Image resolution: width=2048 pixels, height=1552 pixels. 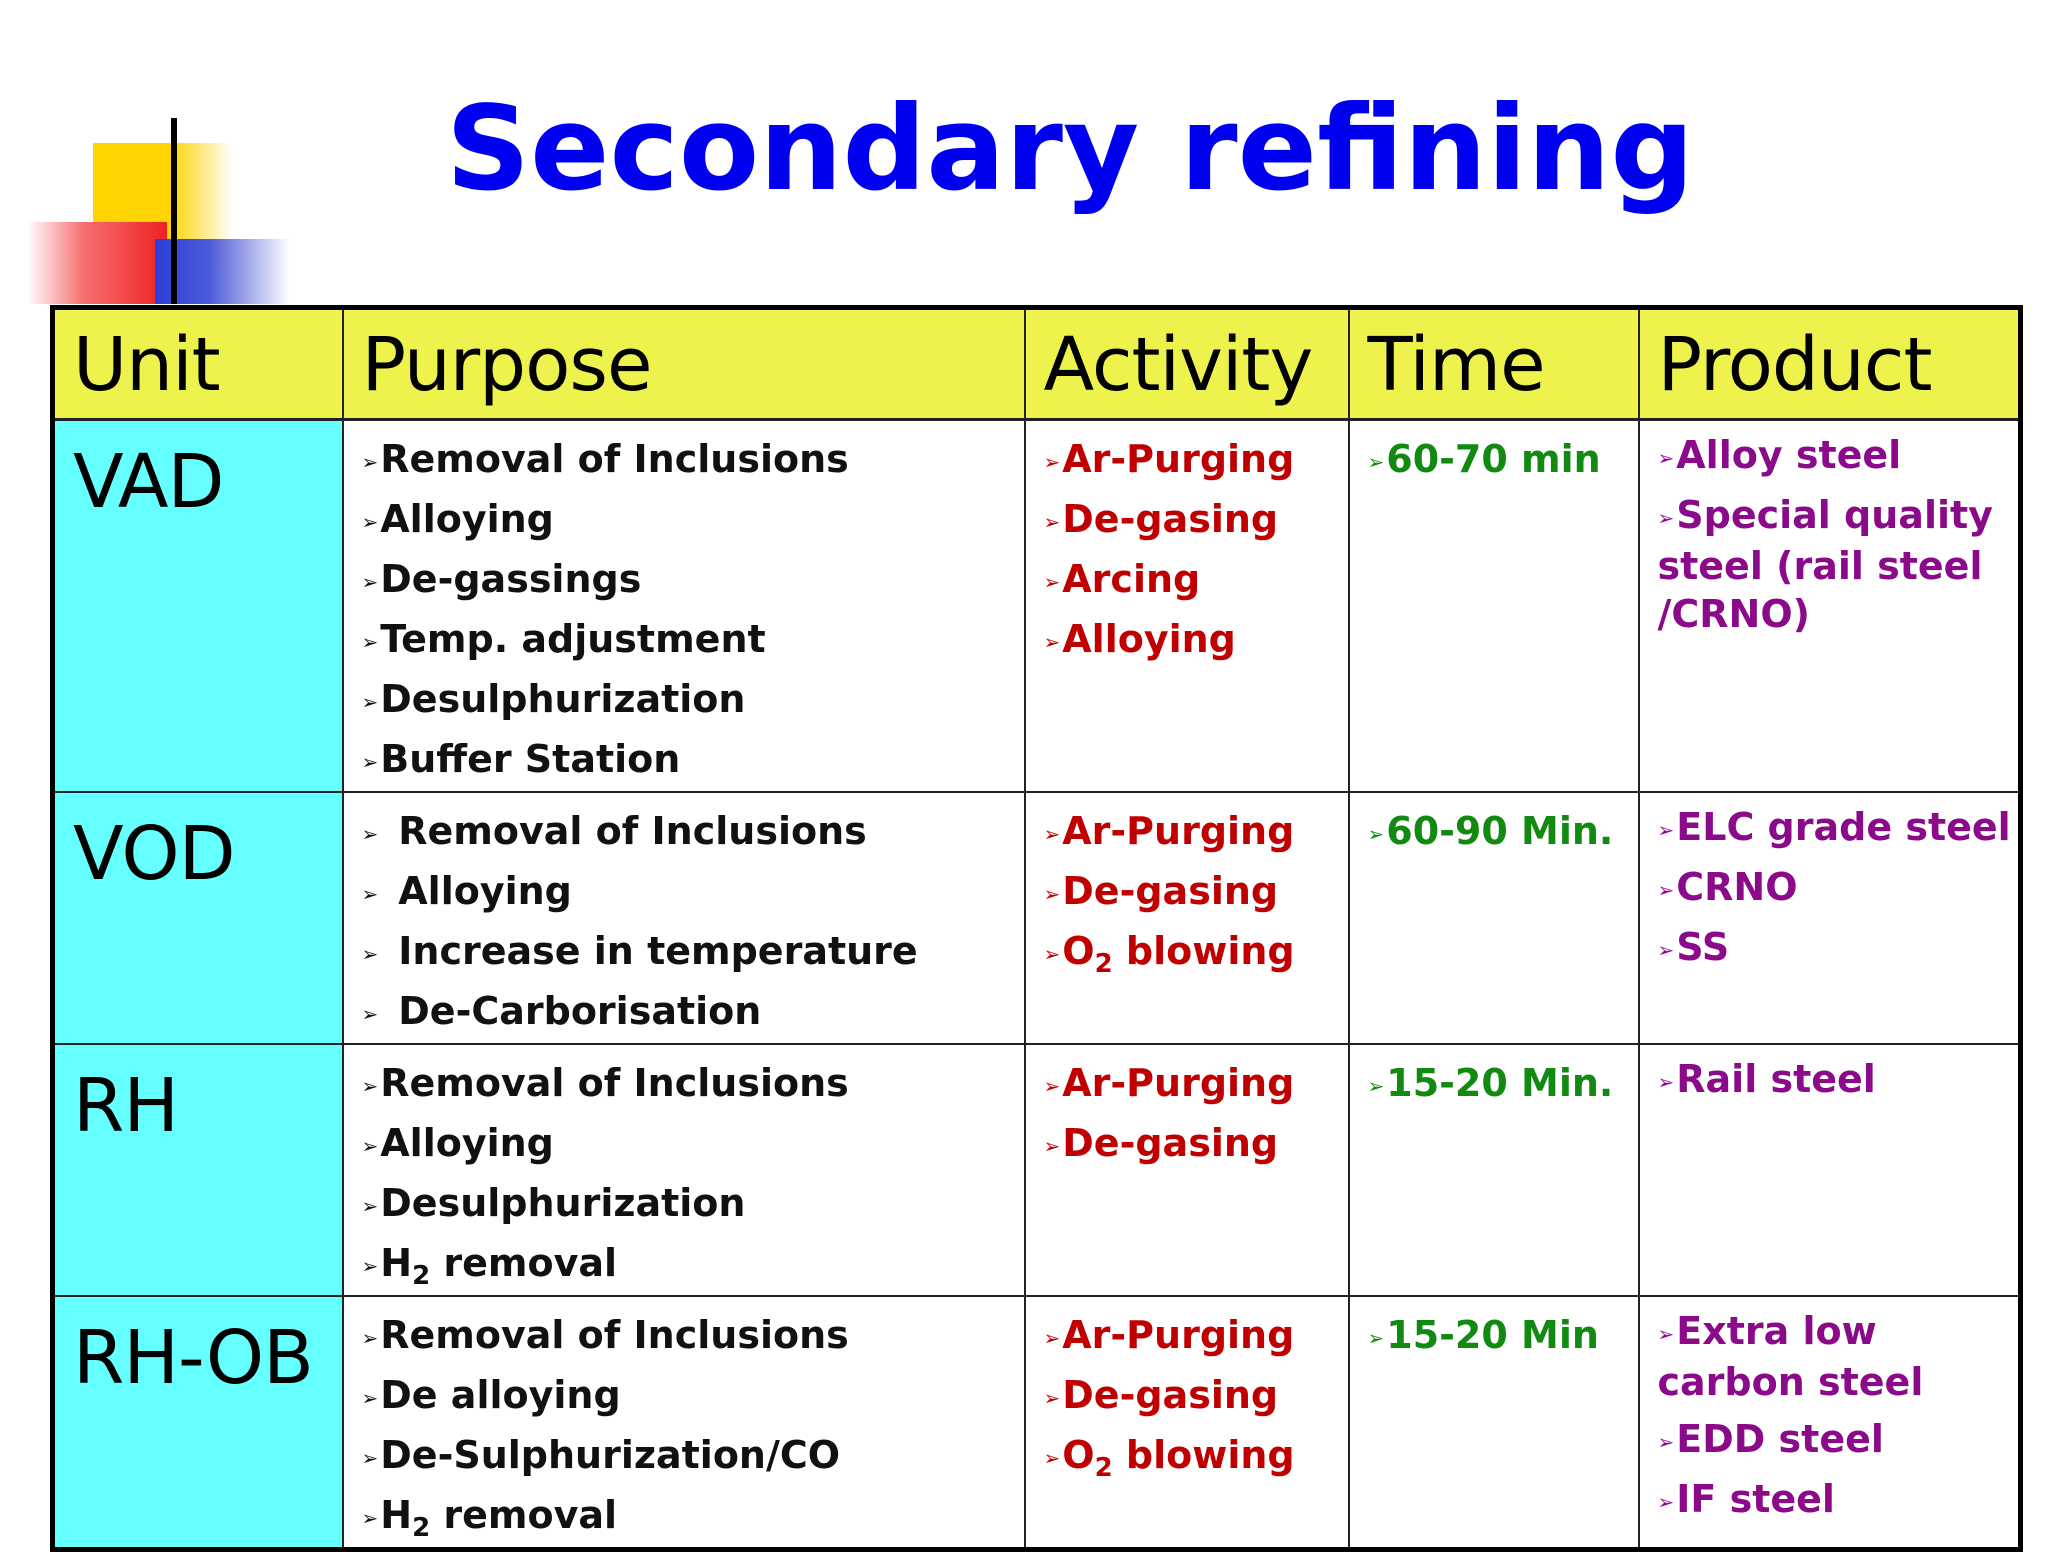 What do you see at coordinates (1170, 891) in the screenshot?
I see `activity-text: De-gasing` at bounding box center [1170, 891].